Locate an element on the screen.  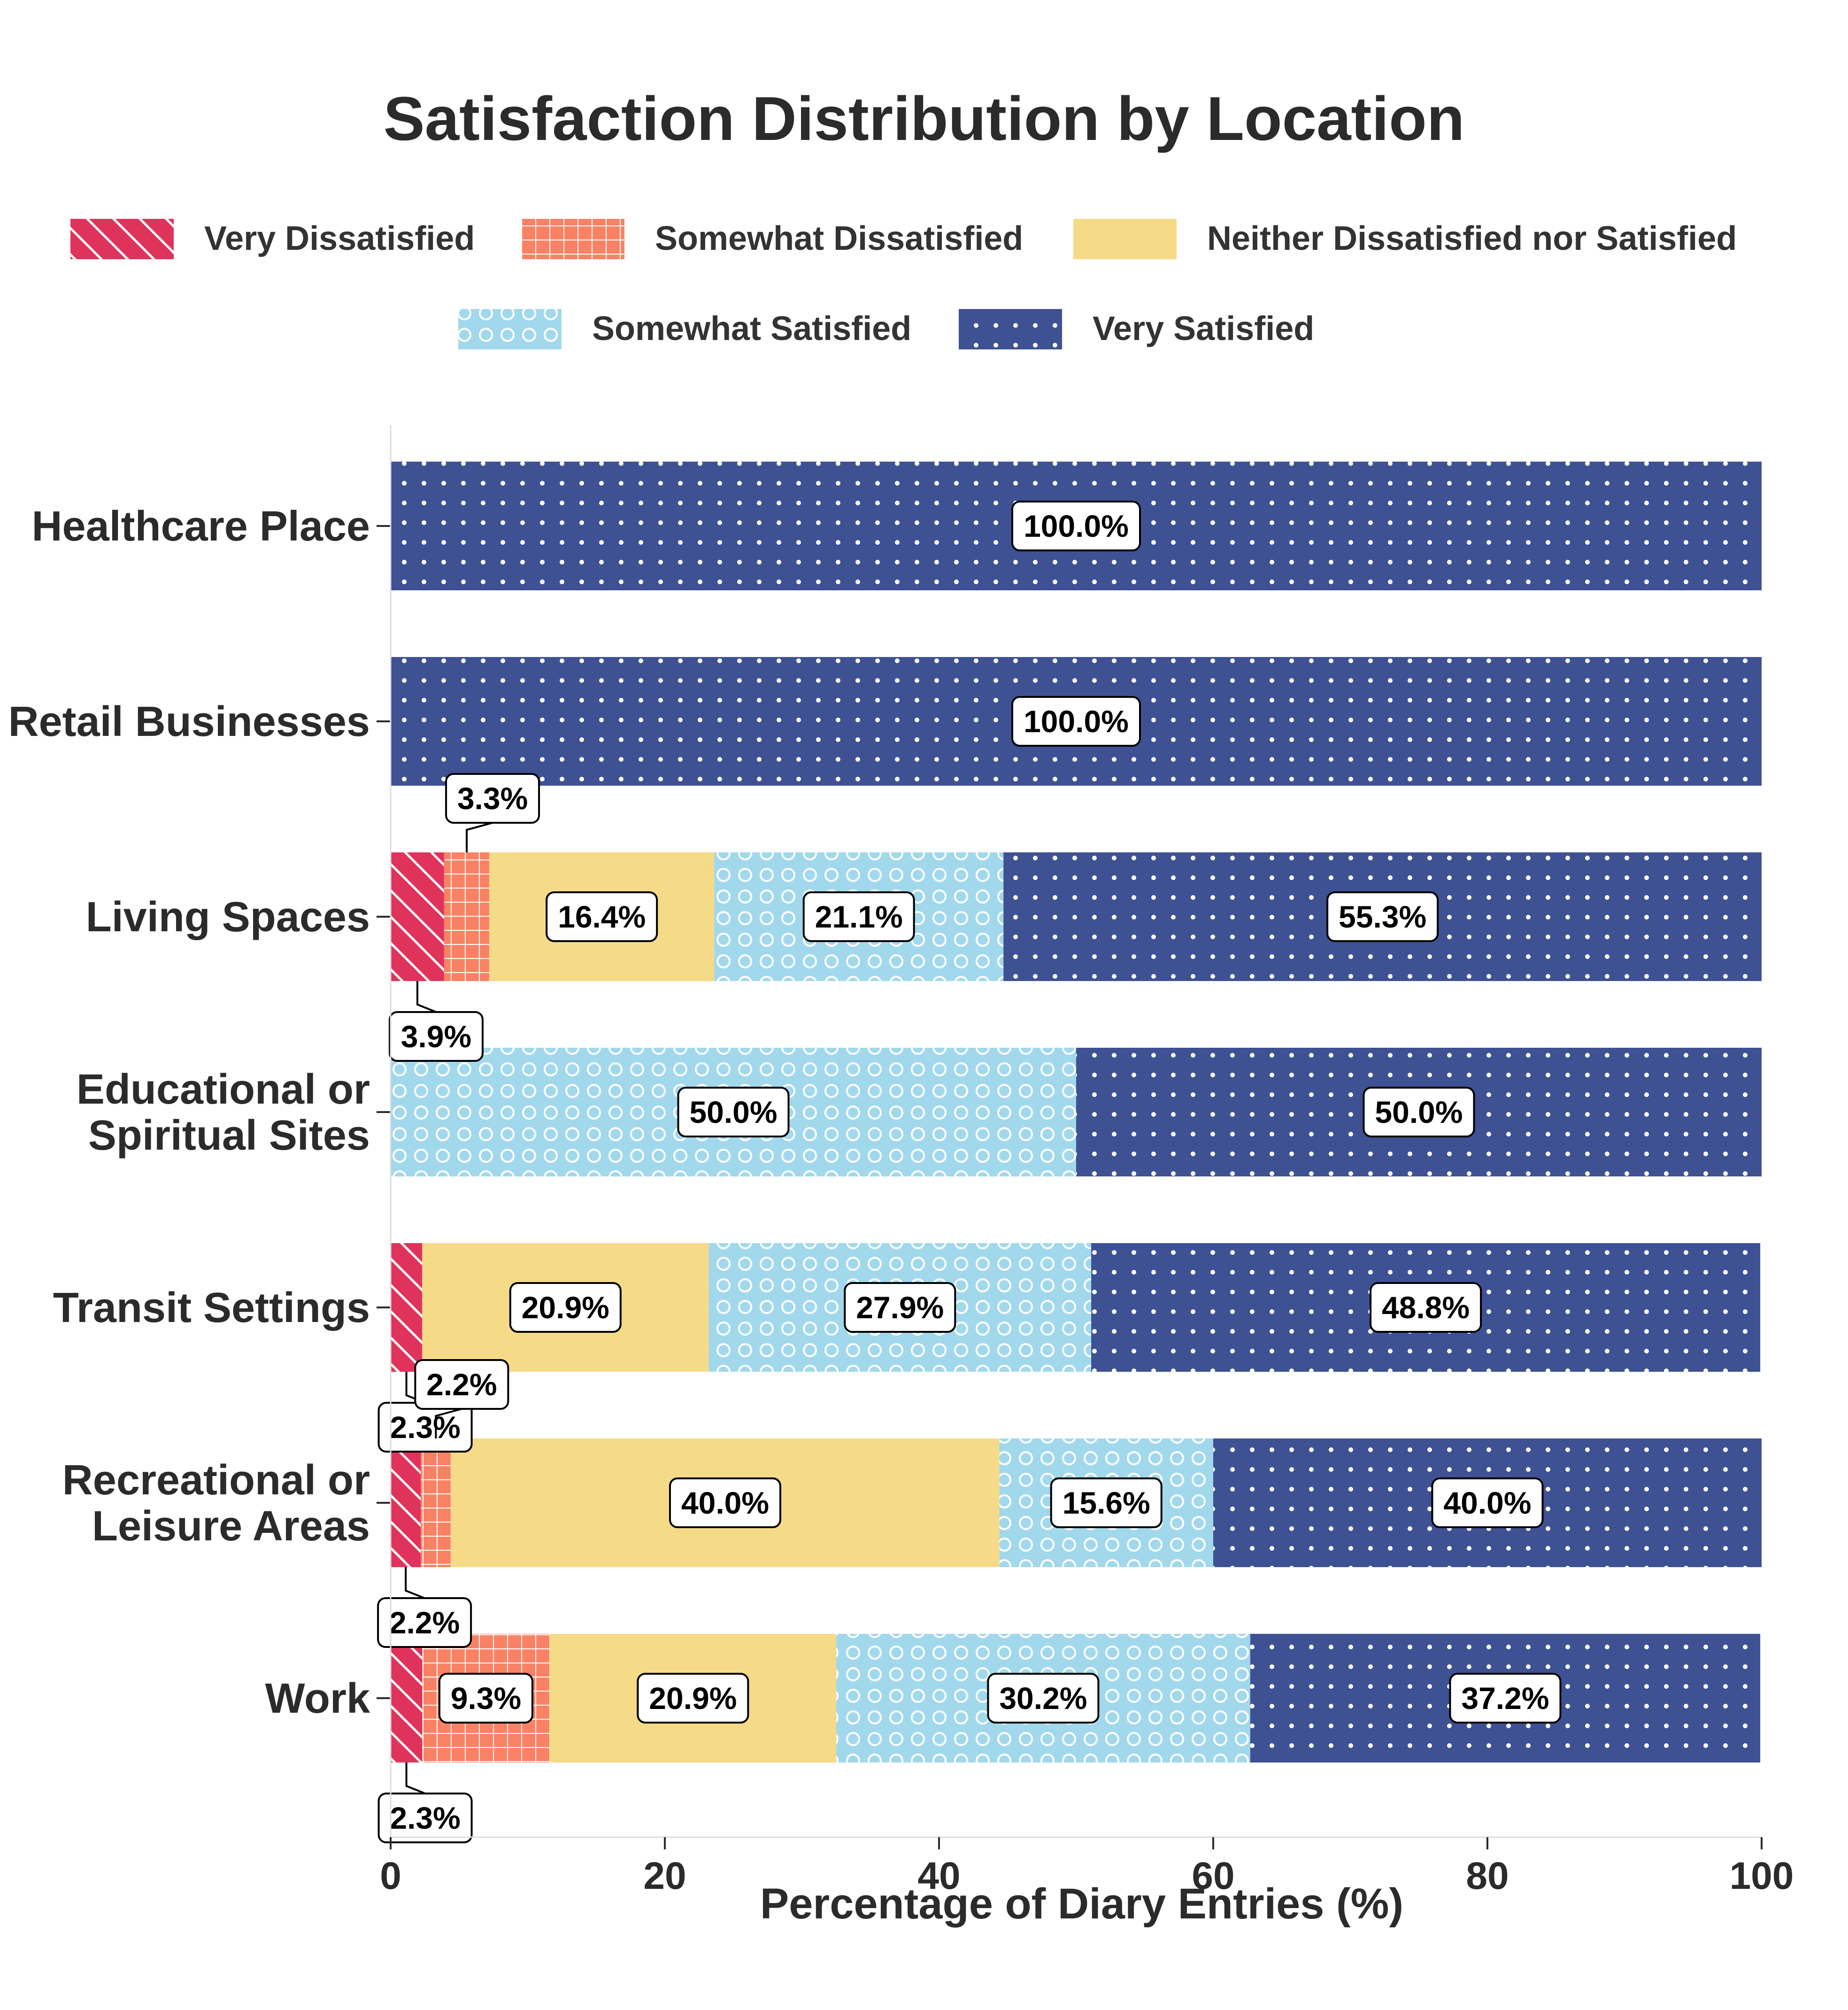
annotation-label: 3.3% is located at coordinates (492, 799).